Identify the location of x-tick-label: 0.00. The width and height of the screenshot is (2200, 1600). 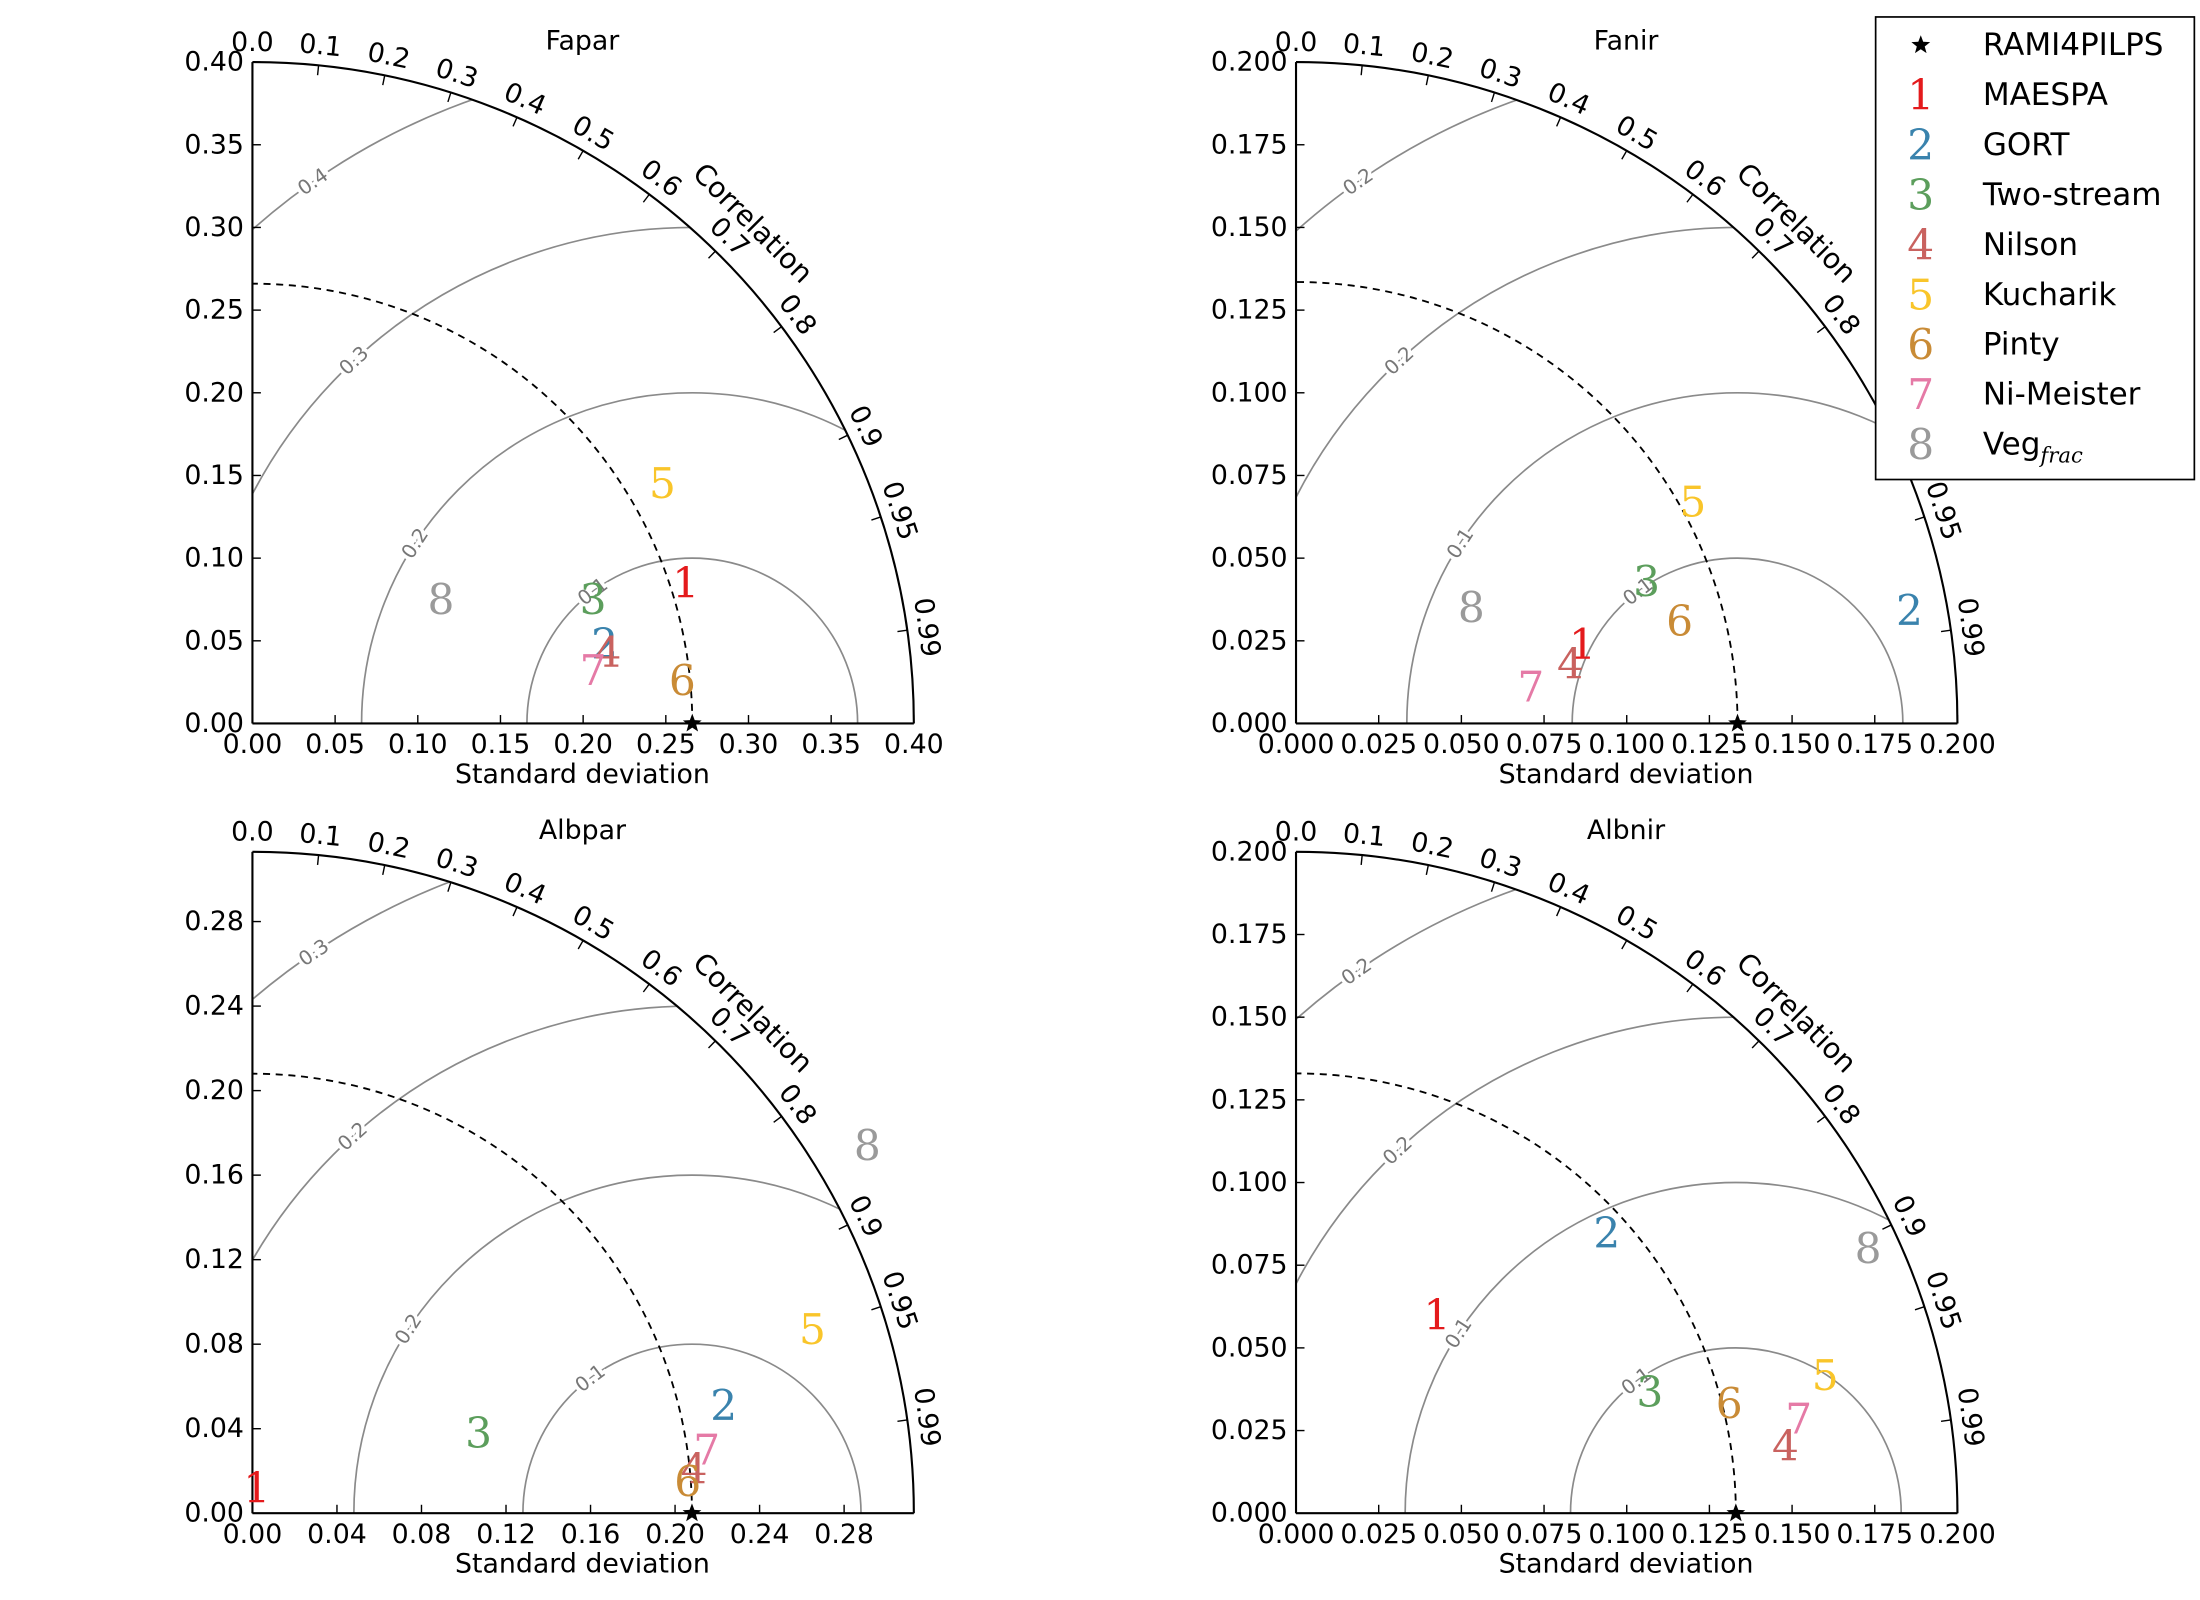
(253, 744).